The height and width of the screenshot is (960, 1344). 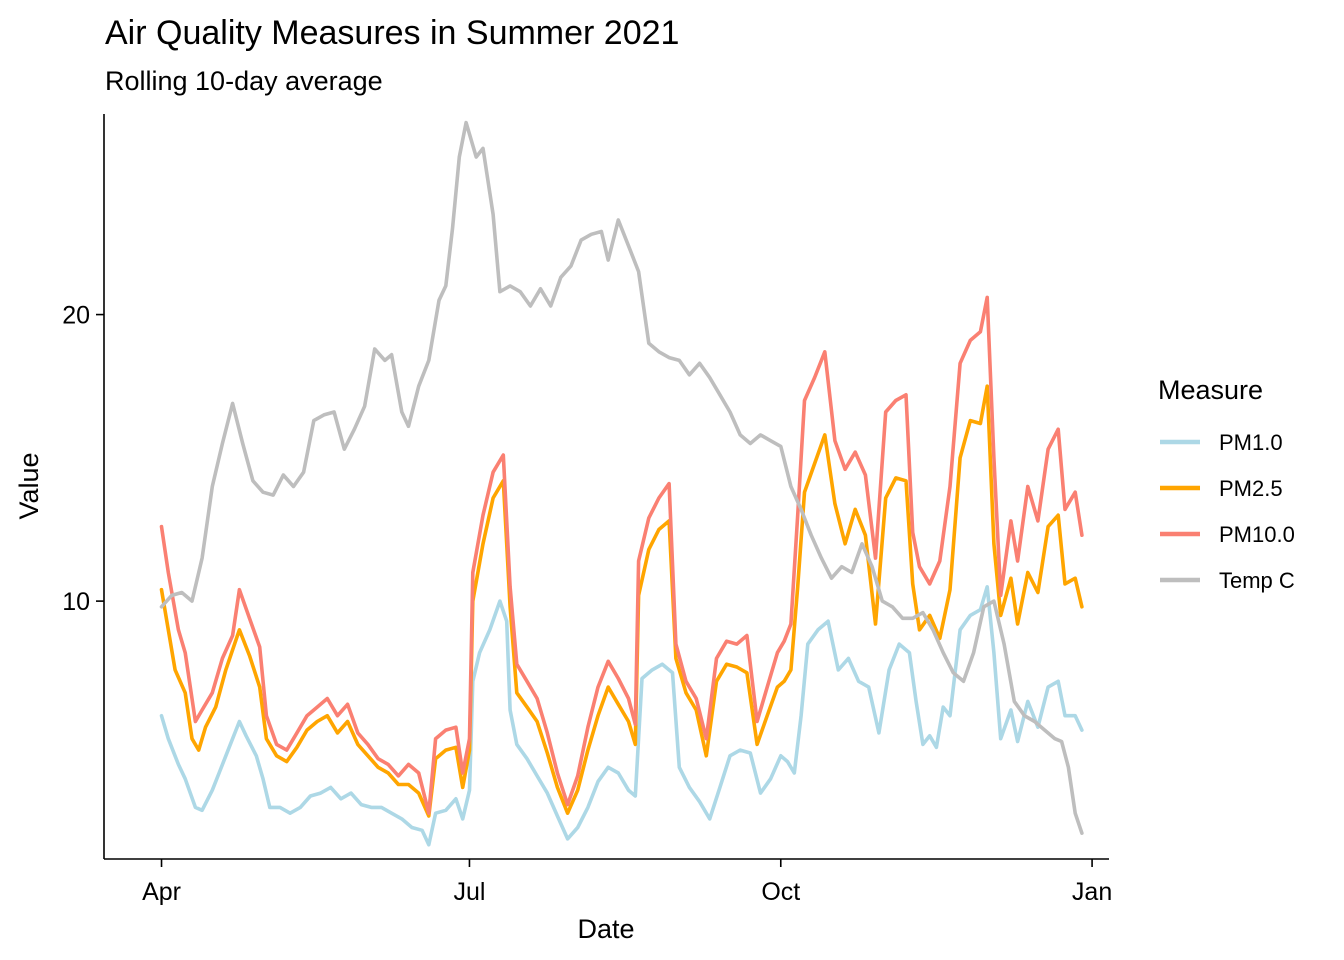 I want to click on chart-title: Air Quality Measures in Summer 2021, so click(x=392, y=33).